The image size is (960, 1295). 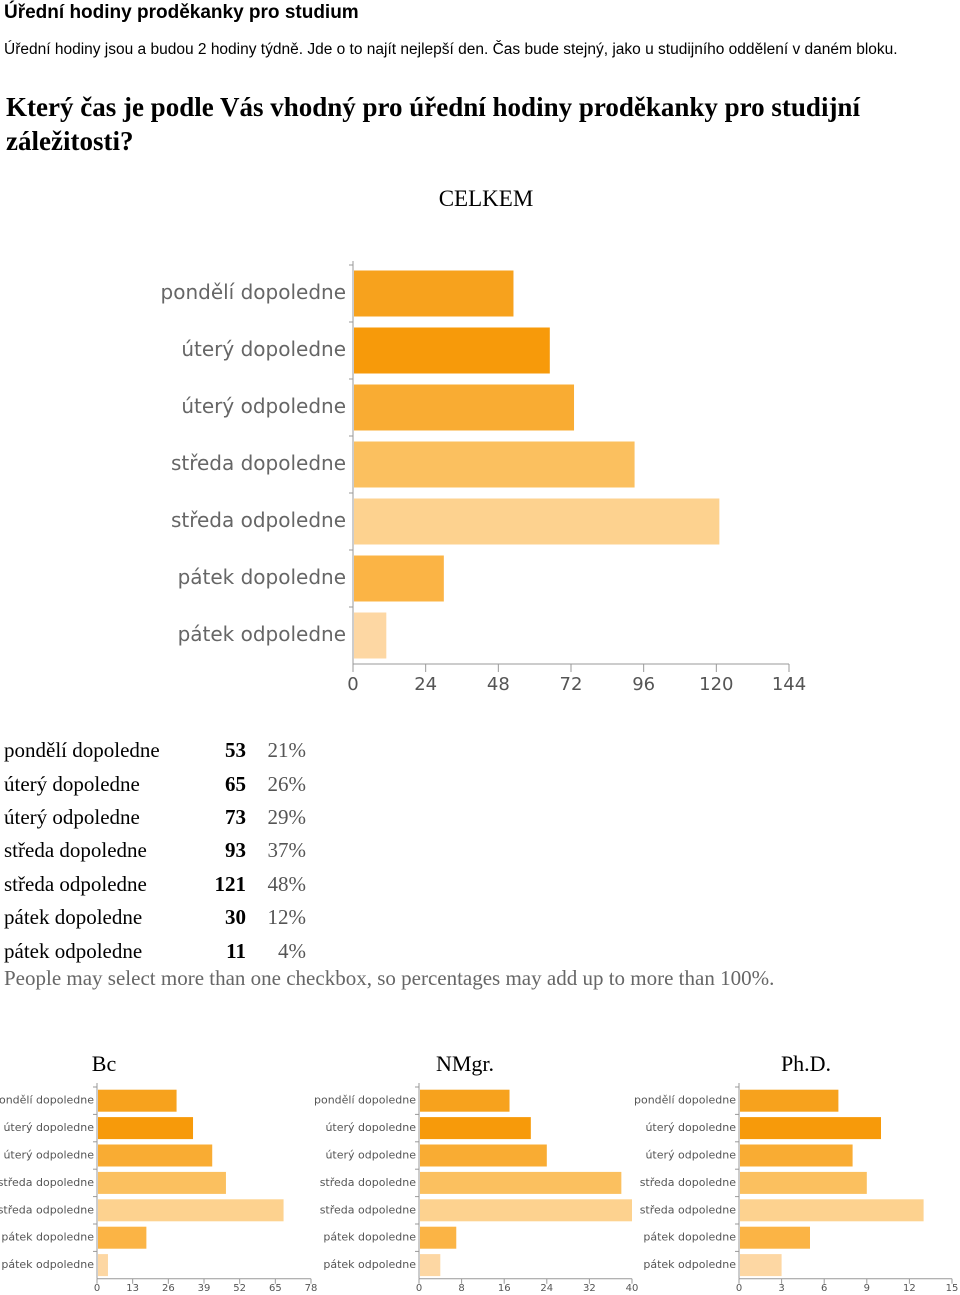 What do you see at coordinates (287, 917) in the screenshot?
I see `result-percent: 12%` at bounding box center [287, 917].